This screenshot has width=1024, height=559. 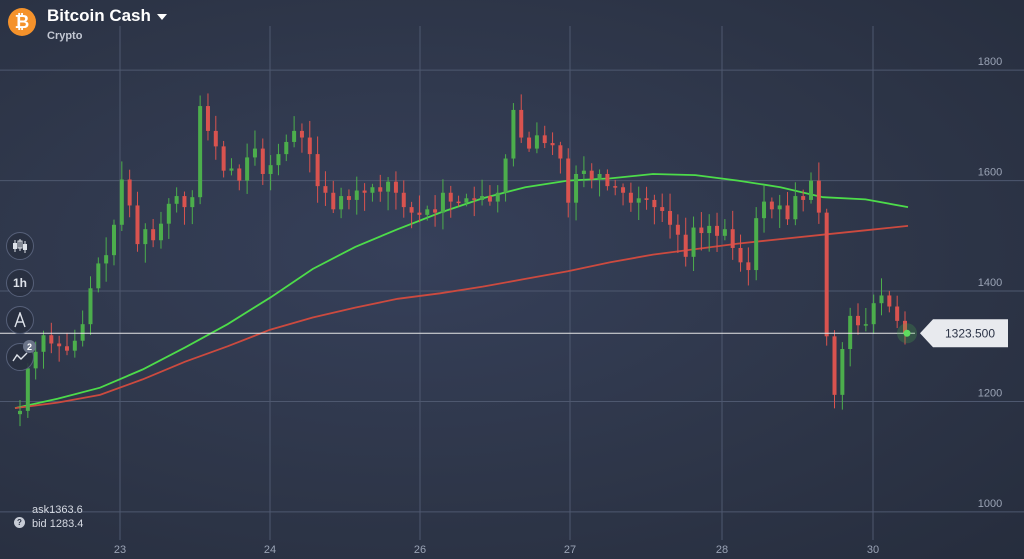 What do you see at coordinates (990, 504) in the screenshot?
I see `y-tick-label: 1000` at bounding box center [990, 504].